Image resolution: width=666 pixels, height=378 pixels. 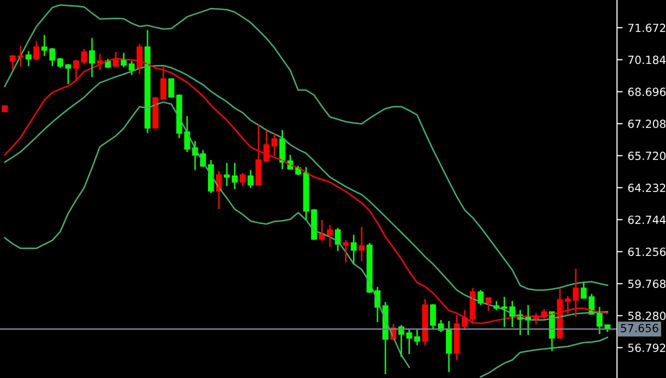 What do you see at coordinates (647, 316) in the screenshot?
I see `y-tick-label: 58.280` at bounding box center [647, 316].